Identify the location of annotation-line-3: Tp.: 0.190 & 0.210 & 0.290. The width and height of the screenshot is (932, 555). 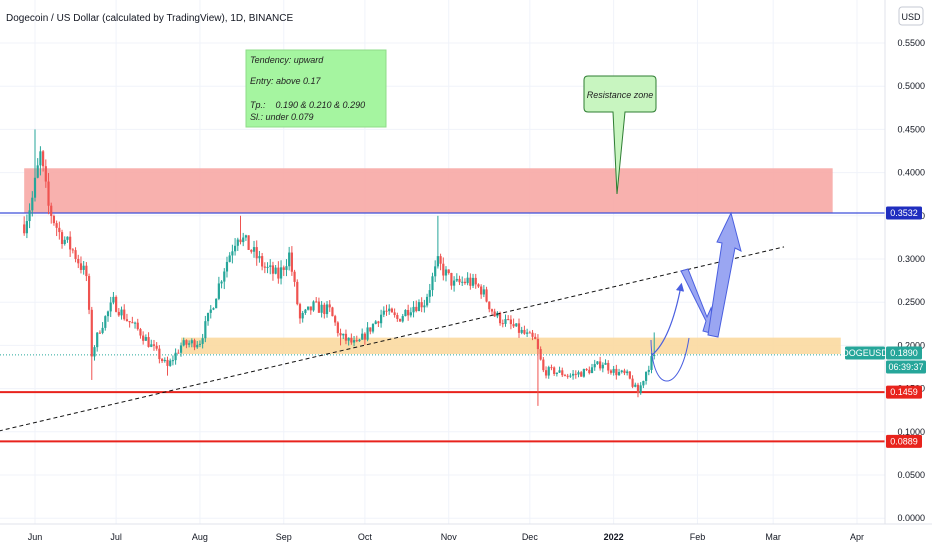
(307, 105).